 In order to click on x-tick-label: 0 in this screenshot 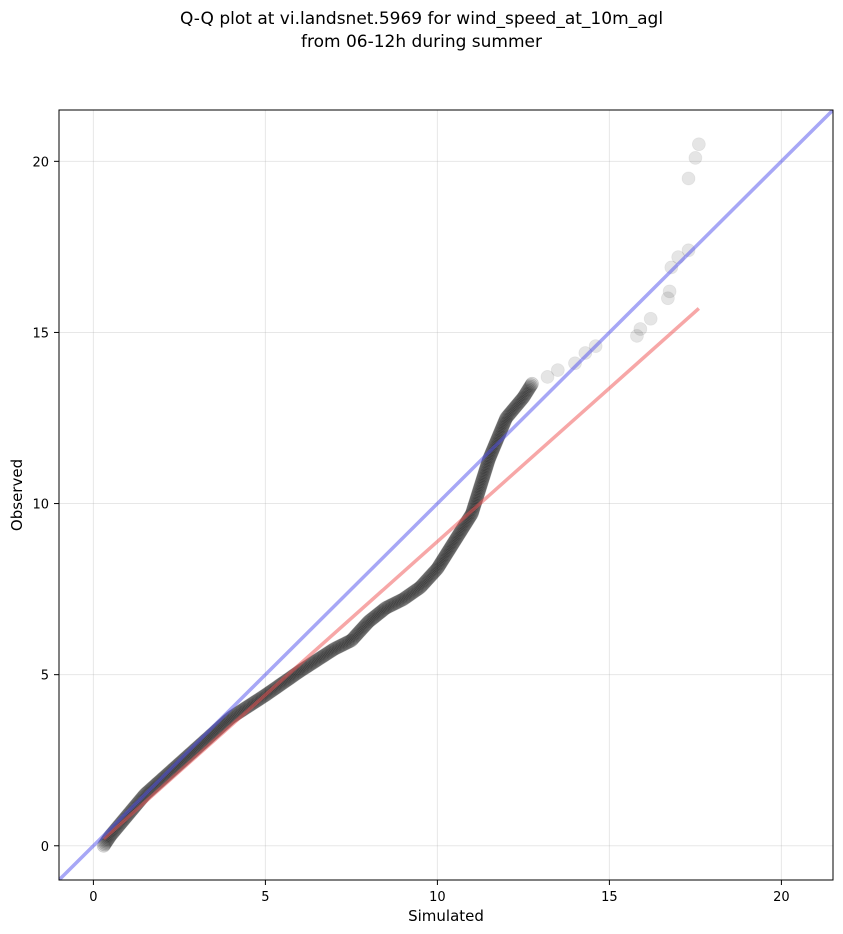, I will do `click(93, 897)`.